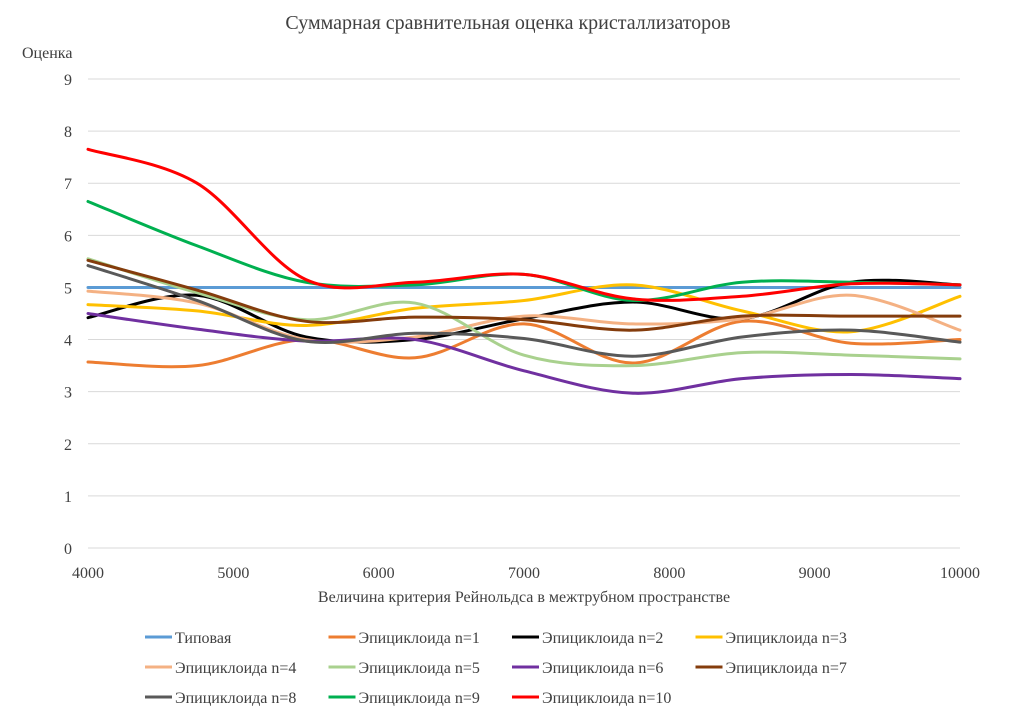  I want to click on legend-item: Типовая, so click(188, 638).